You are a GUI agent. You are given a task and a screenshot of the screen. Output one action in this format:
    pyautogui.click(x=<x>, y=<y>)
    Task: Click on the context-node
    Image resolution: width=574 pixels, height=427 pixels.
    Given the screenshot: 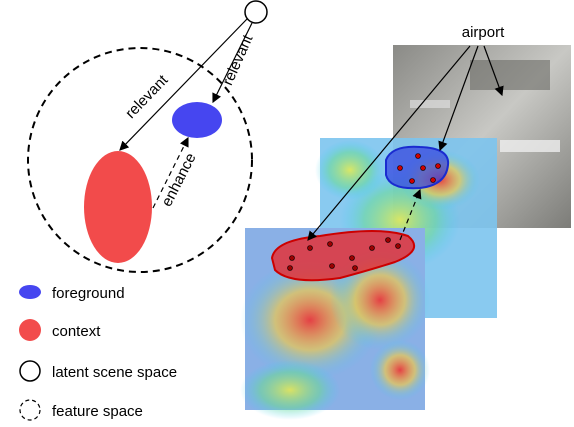 What is the action you would take?
    pyautogui.click(x=118, y=207)
    